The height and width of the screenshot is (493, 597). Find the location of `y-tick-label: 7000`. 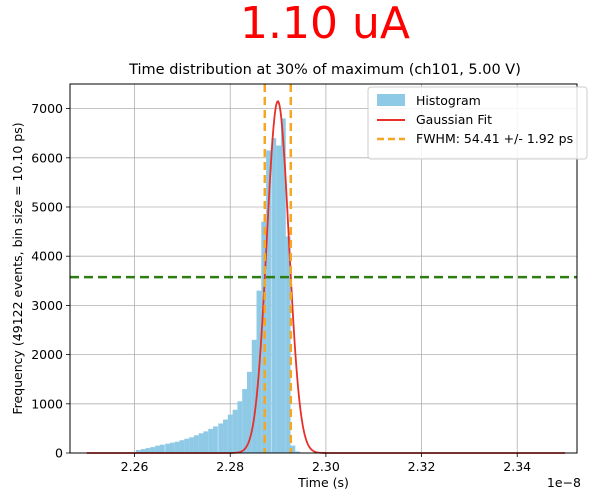

y-tick-label: 7000 is located at coordinates (47, 108).